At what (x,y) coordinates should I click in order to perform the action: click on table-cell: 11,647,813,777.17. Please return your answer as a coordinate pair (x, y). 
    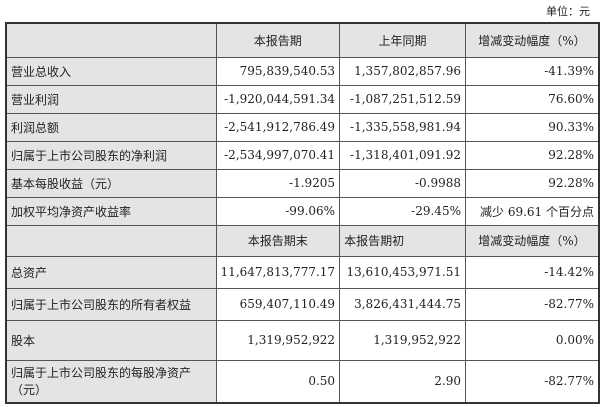
    Looking at the image, I should click on (278, 272).